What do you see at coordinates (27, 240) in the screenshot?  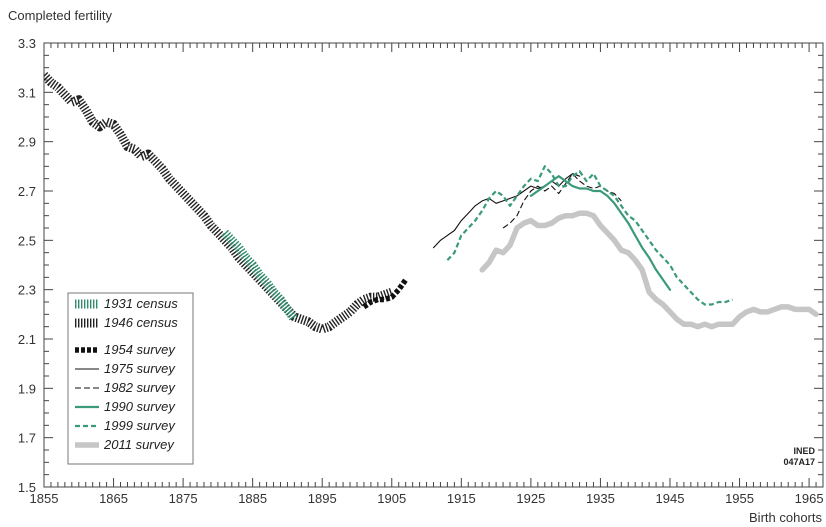 I see `y-tick-label: 2.5` at bounding box center [27, 240].